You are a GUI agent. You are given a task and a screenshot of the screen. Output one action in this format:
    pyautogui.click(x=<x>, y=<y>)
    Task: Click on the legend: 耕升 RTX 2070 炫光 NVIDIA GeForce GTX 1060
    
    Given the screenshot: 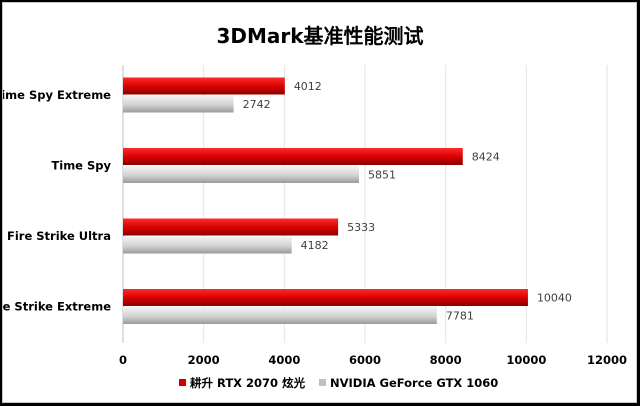 What is the action you would take?
    pyautogui.click(x=338, y=383)
    